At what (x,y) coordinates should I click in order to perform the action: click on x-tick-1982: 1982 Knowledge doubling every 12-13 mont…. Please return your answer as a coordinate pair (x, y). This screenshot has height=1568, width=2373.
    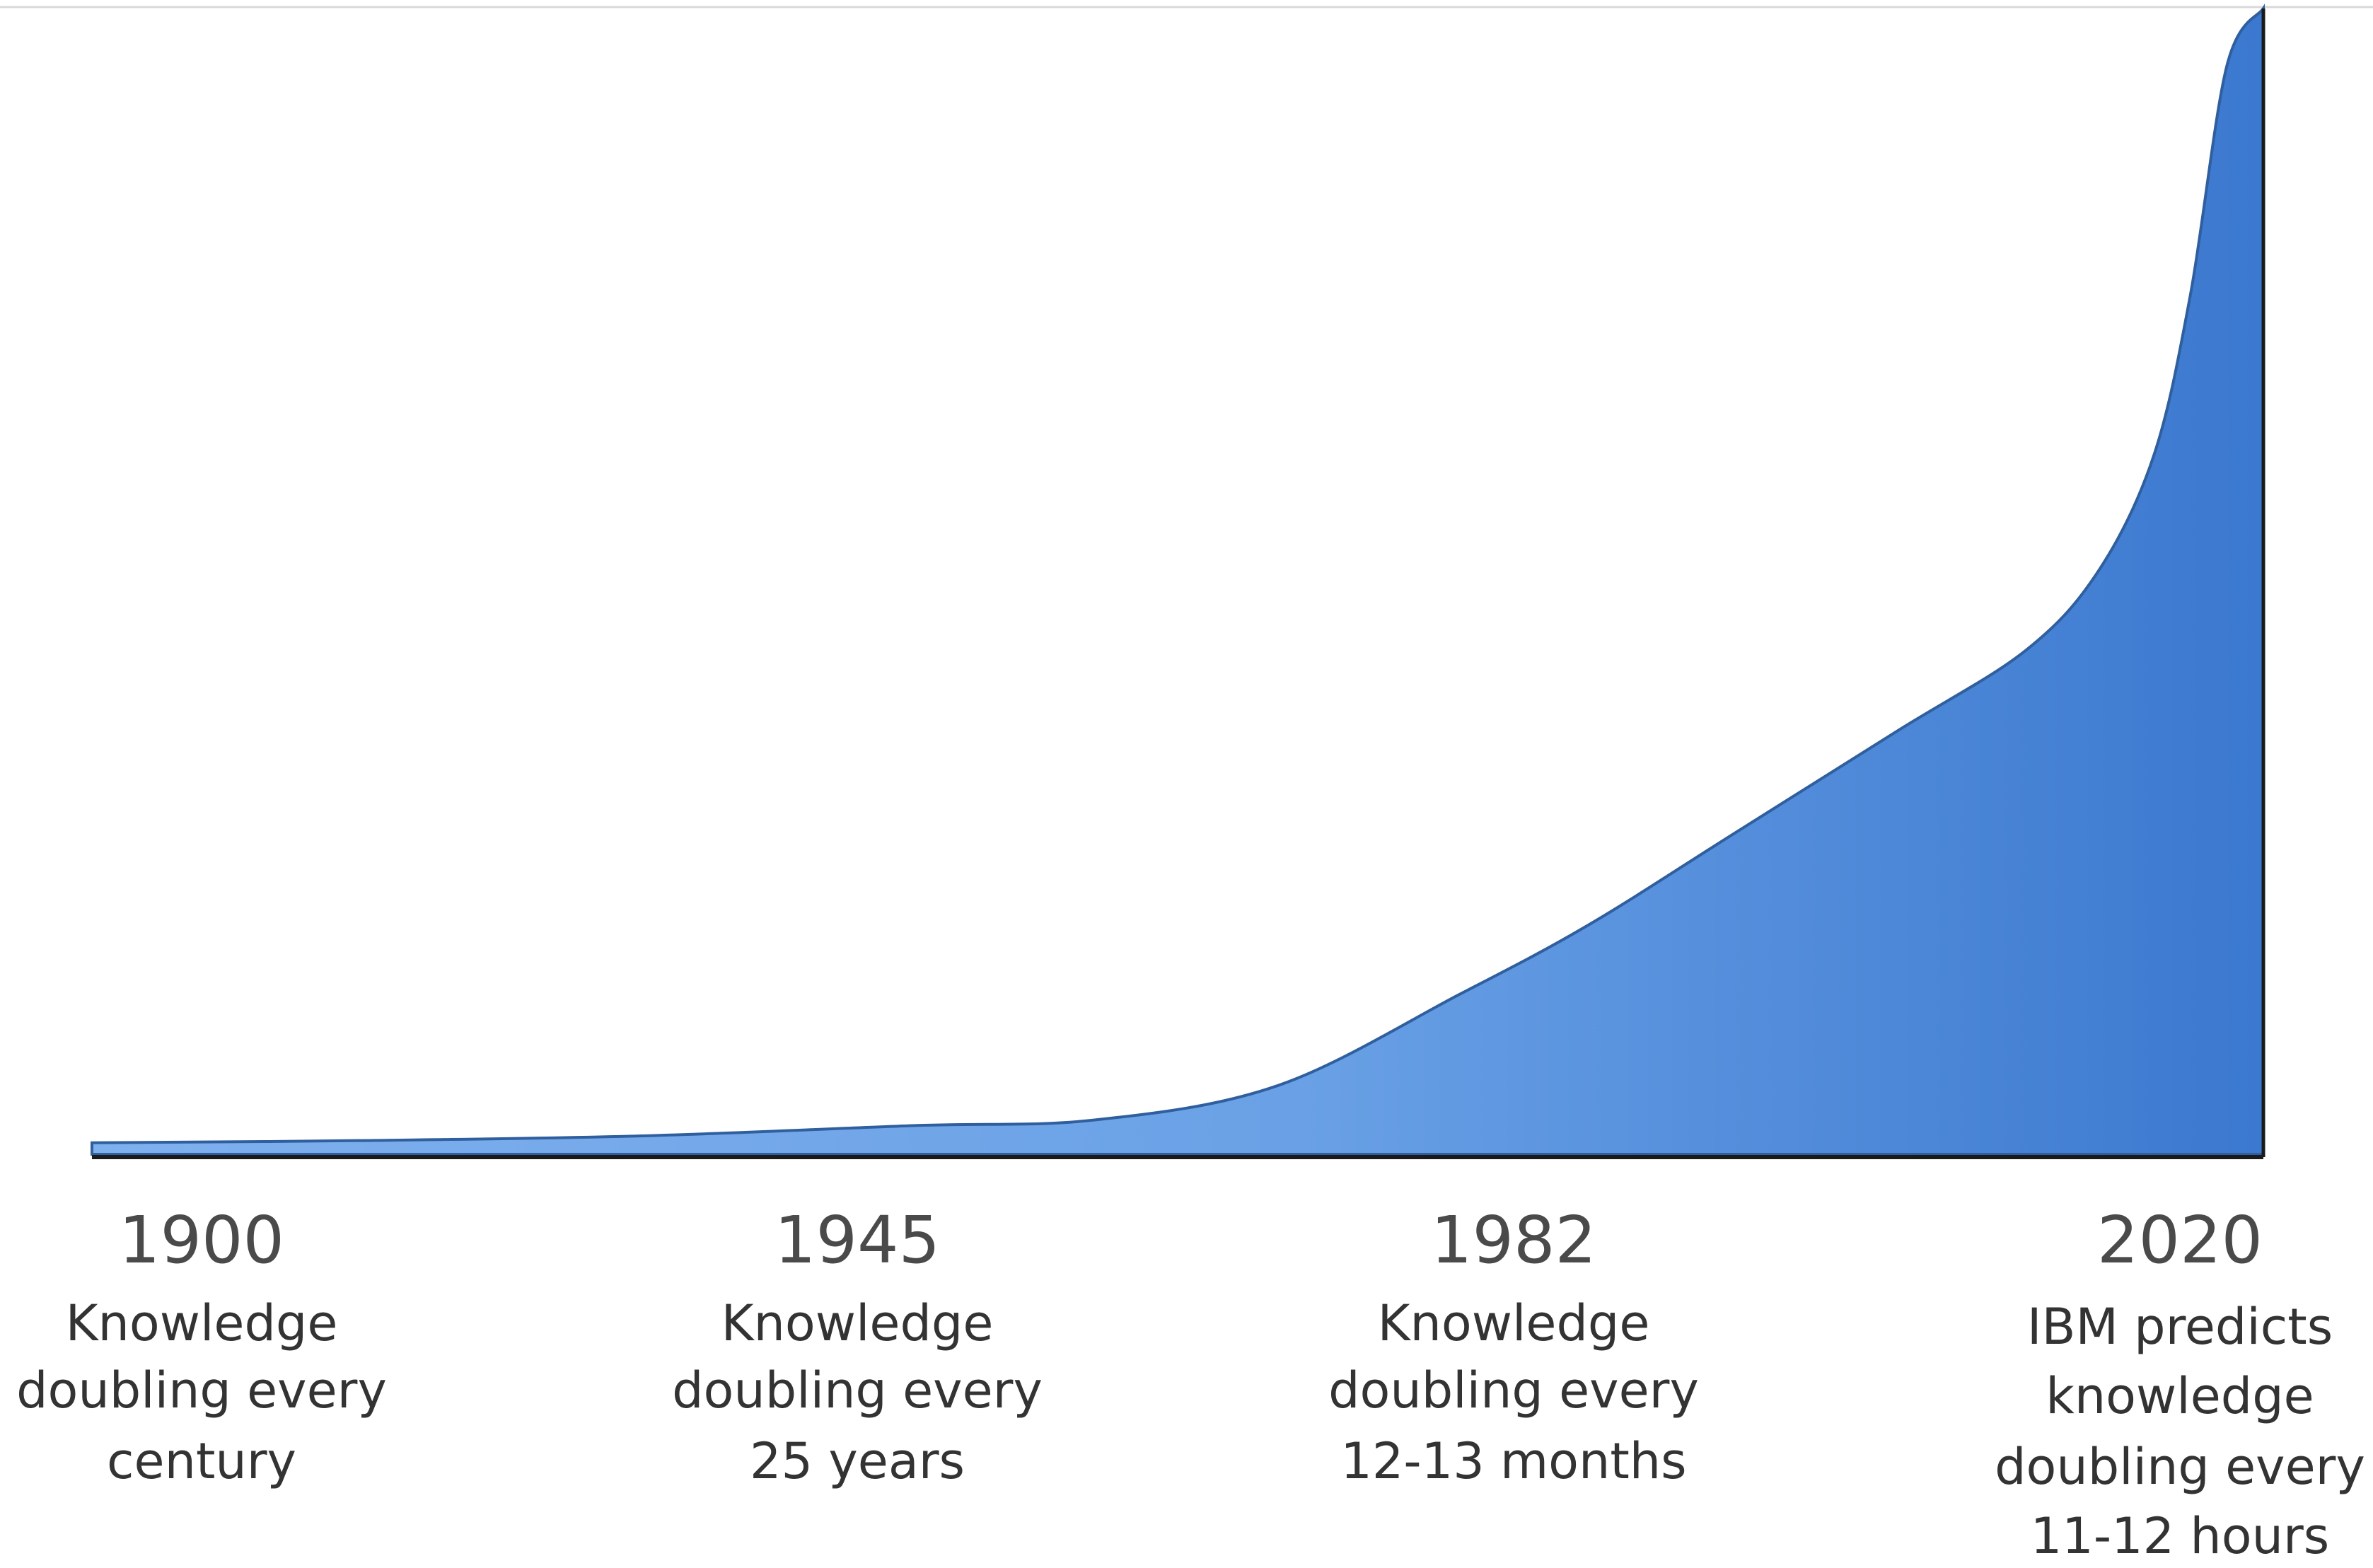
    Looking at the image, I should click on (1513, 1346).